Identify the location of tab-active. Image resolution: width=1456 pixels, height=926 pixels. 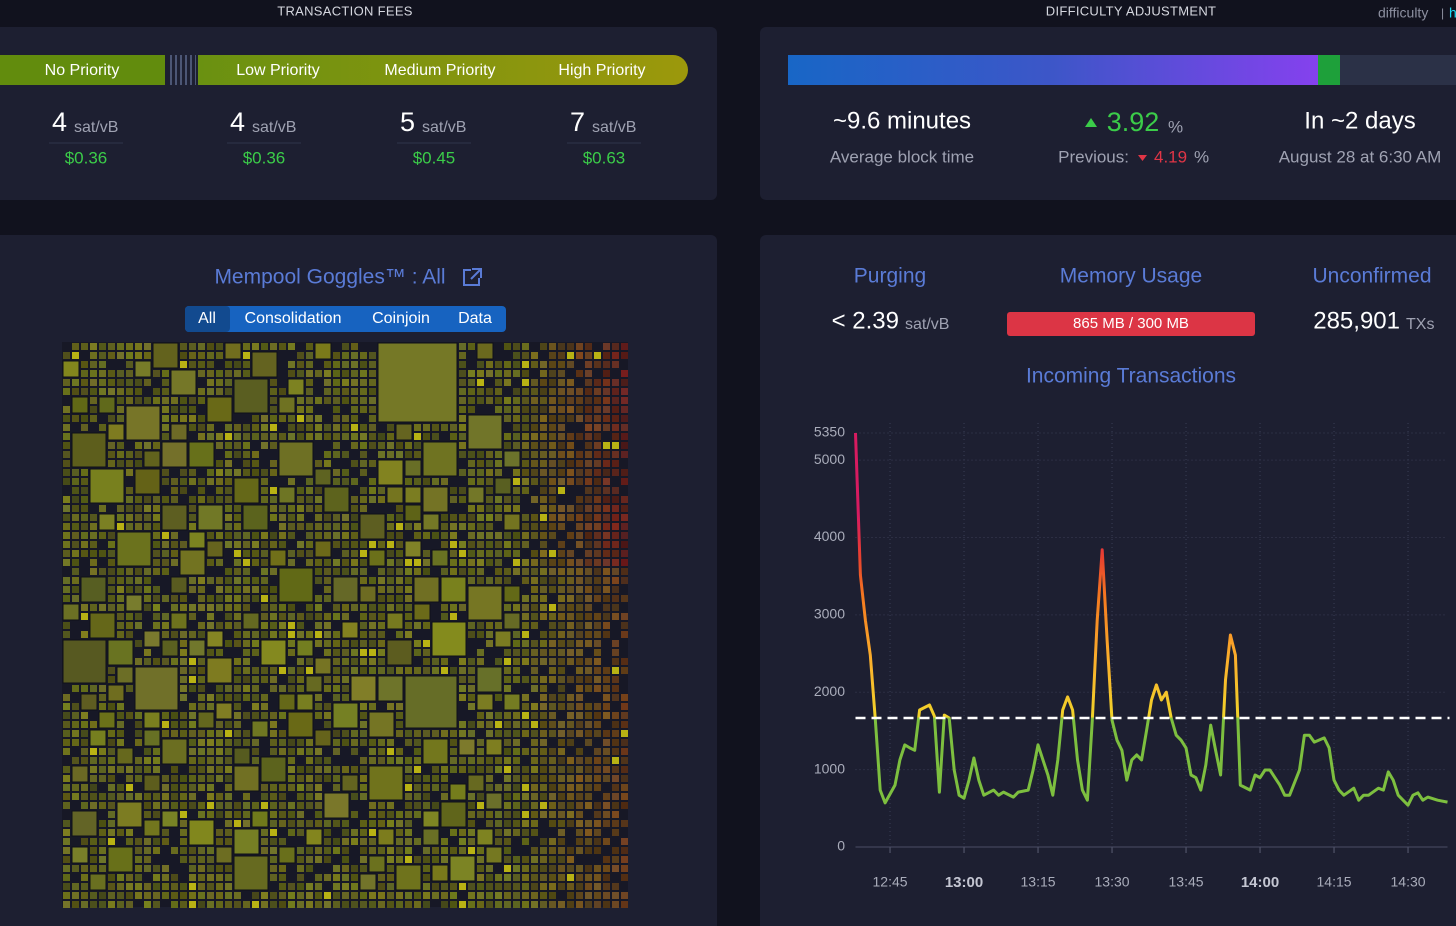
(207, 319).